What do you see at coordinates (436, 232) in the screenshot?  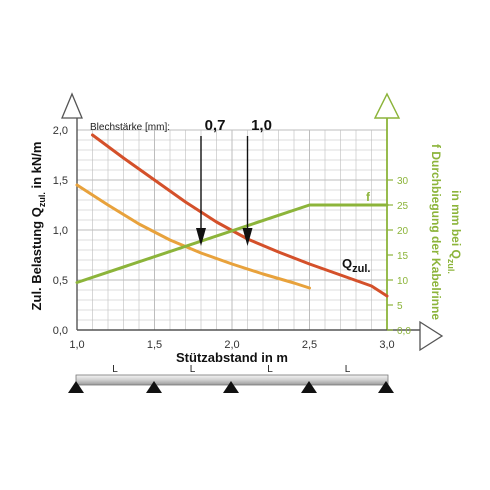 I see `y2-axis-title-line1: f Durchbiegung der Kabelrinne` at bounding box center [436, 232].